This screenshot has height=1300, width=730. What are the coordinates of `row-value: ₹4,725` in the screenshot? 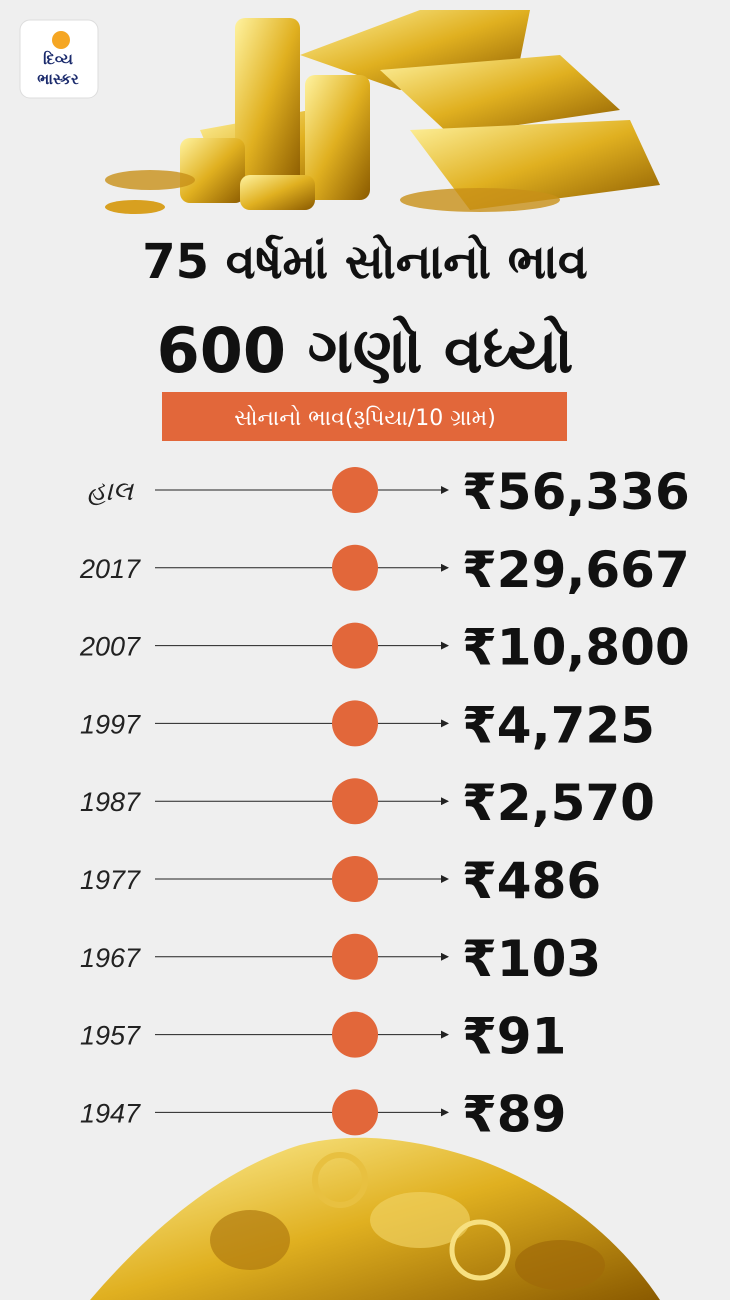 It's located at (558, 725).